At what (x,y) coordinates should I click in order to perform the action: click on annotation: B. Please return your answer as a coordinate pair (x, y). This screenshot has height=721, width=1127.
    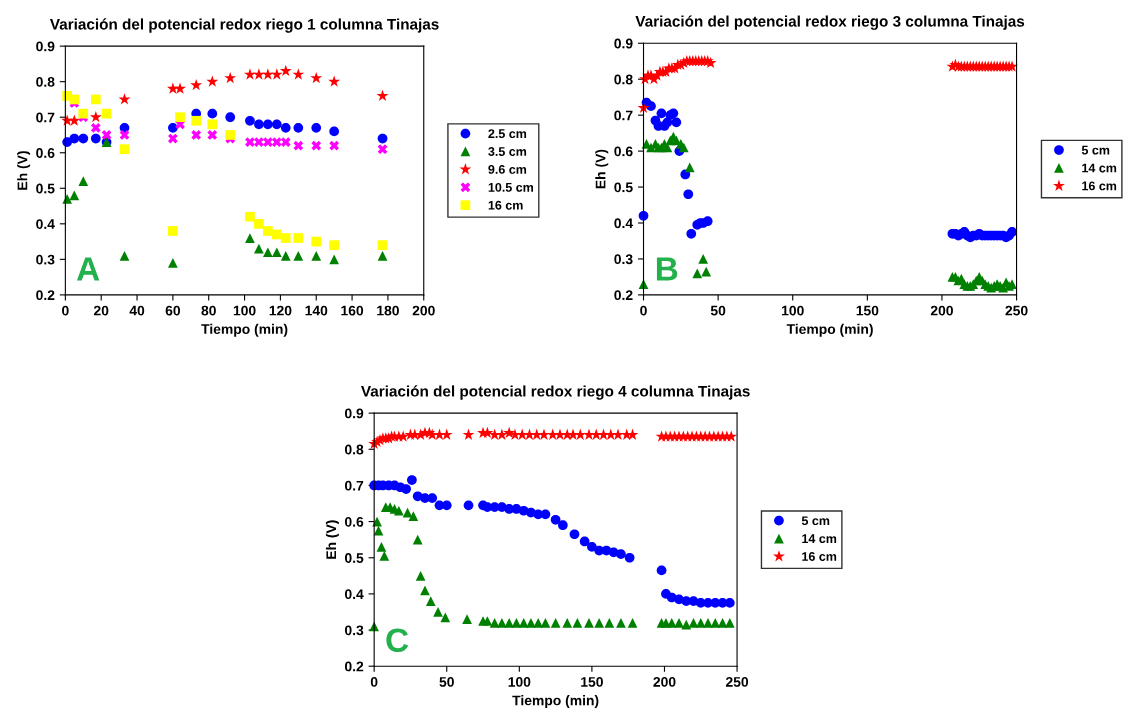
    Looking at the image, I should click on (667, 269).